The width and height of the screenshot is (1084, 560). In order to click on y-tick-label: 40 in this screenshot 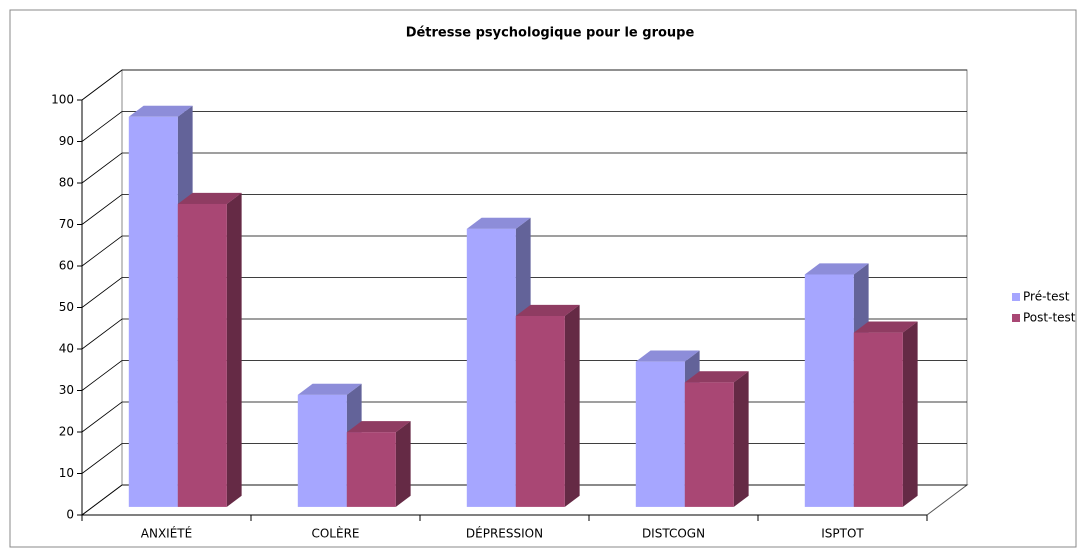, I will do `click(66, 349)`.